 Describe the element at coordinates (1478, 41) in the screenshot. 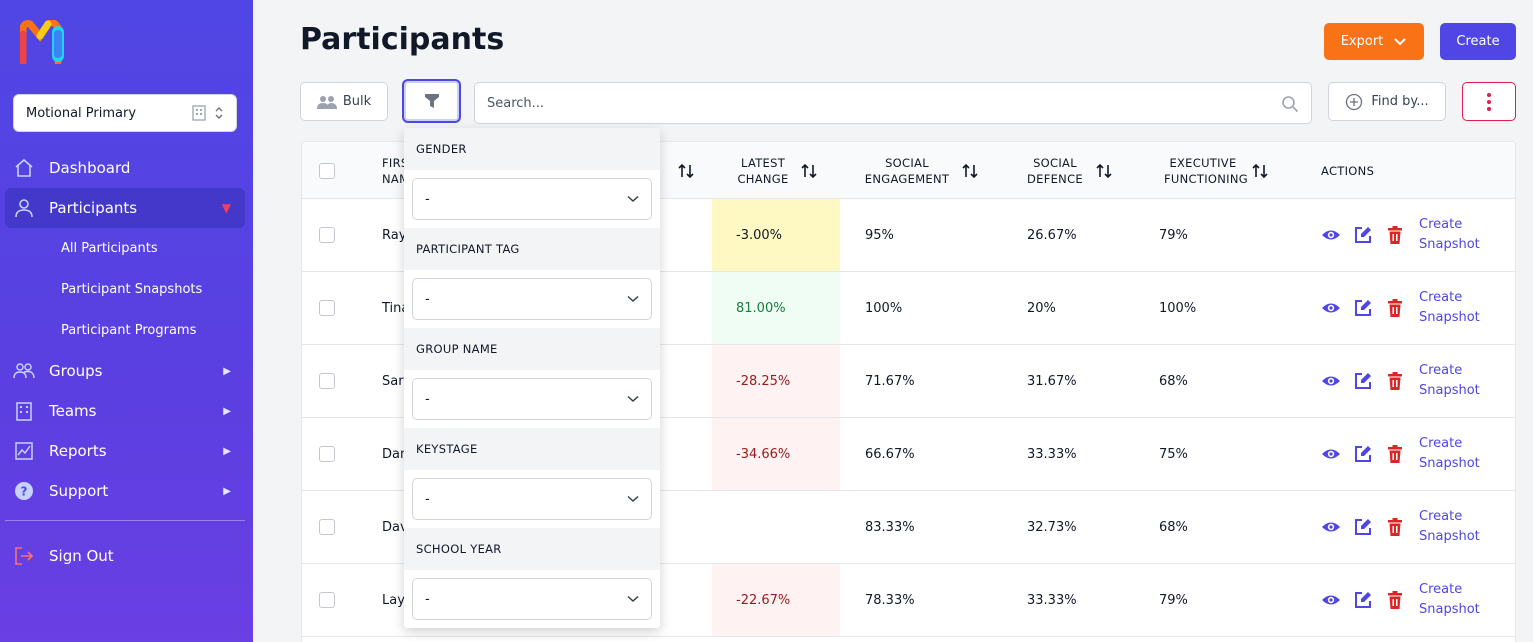

I see `create-button: Create` at that location.